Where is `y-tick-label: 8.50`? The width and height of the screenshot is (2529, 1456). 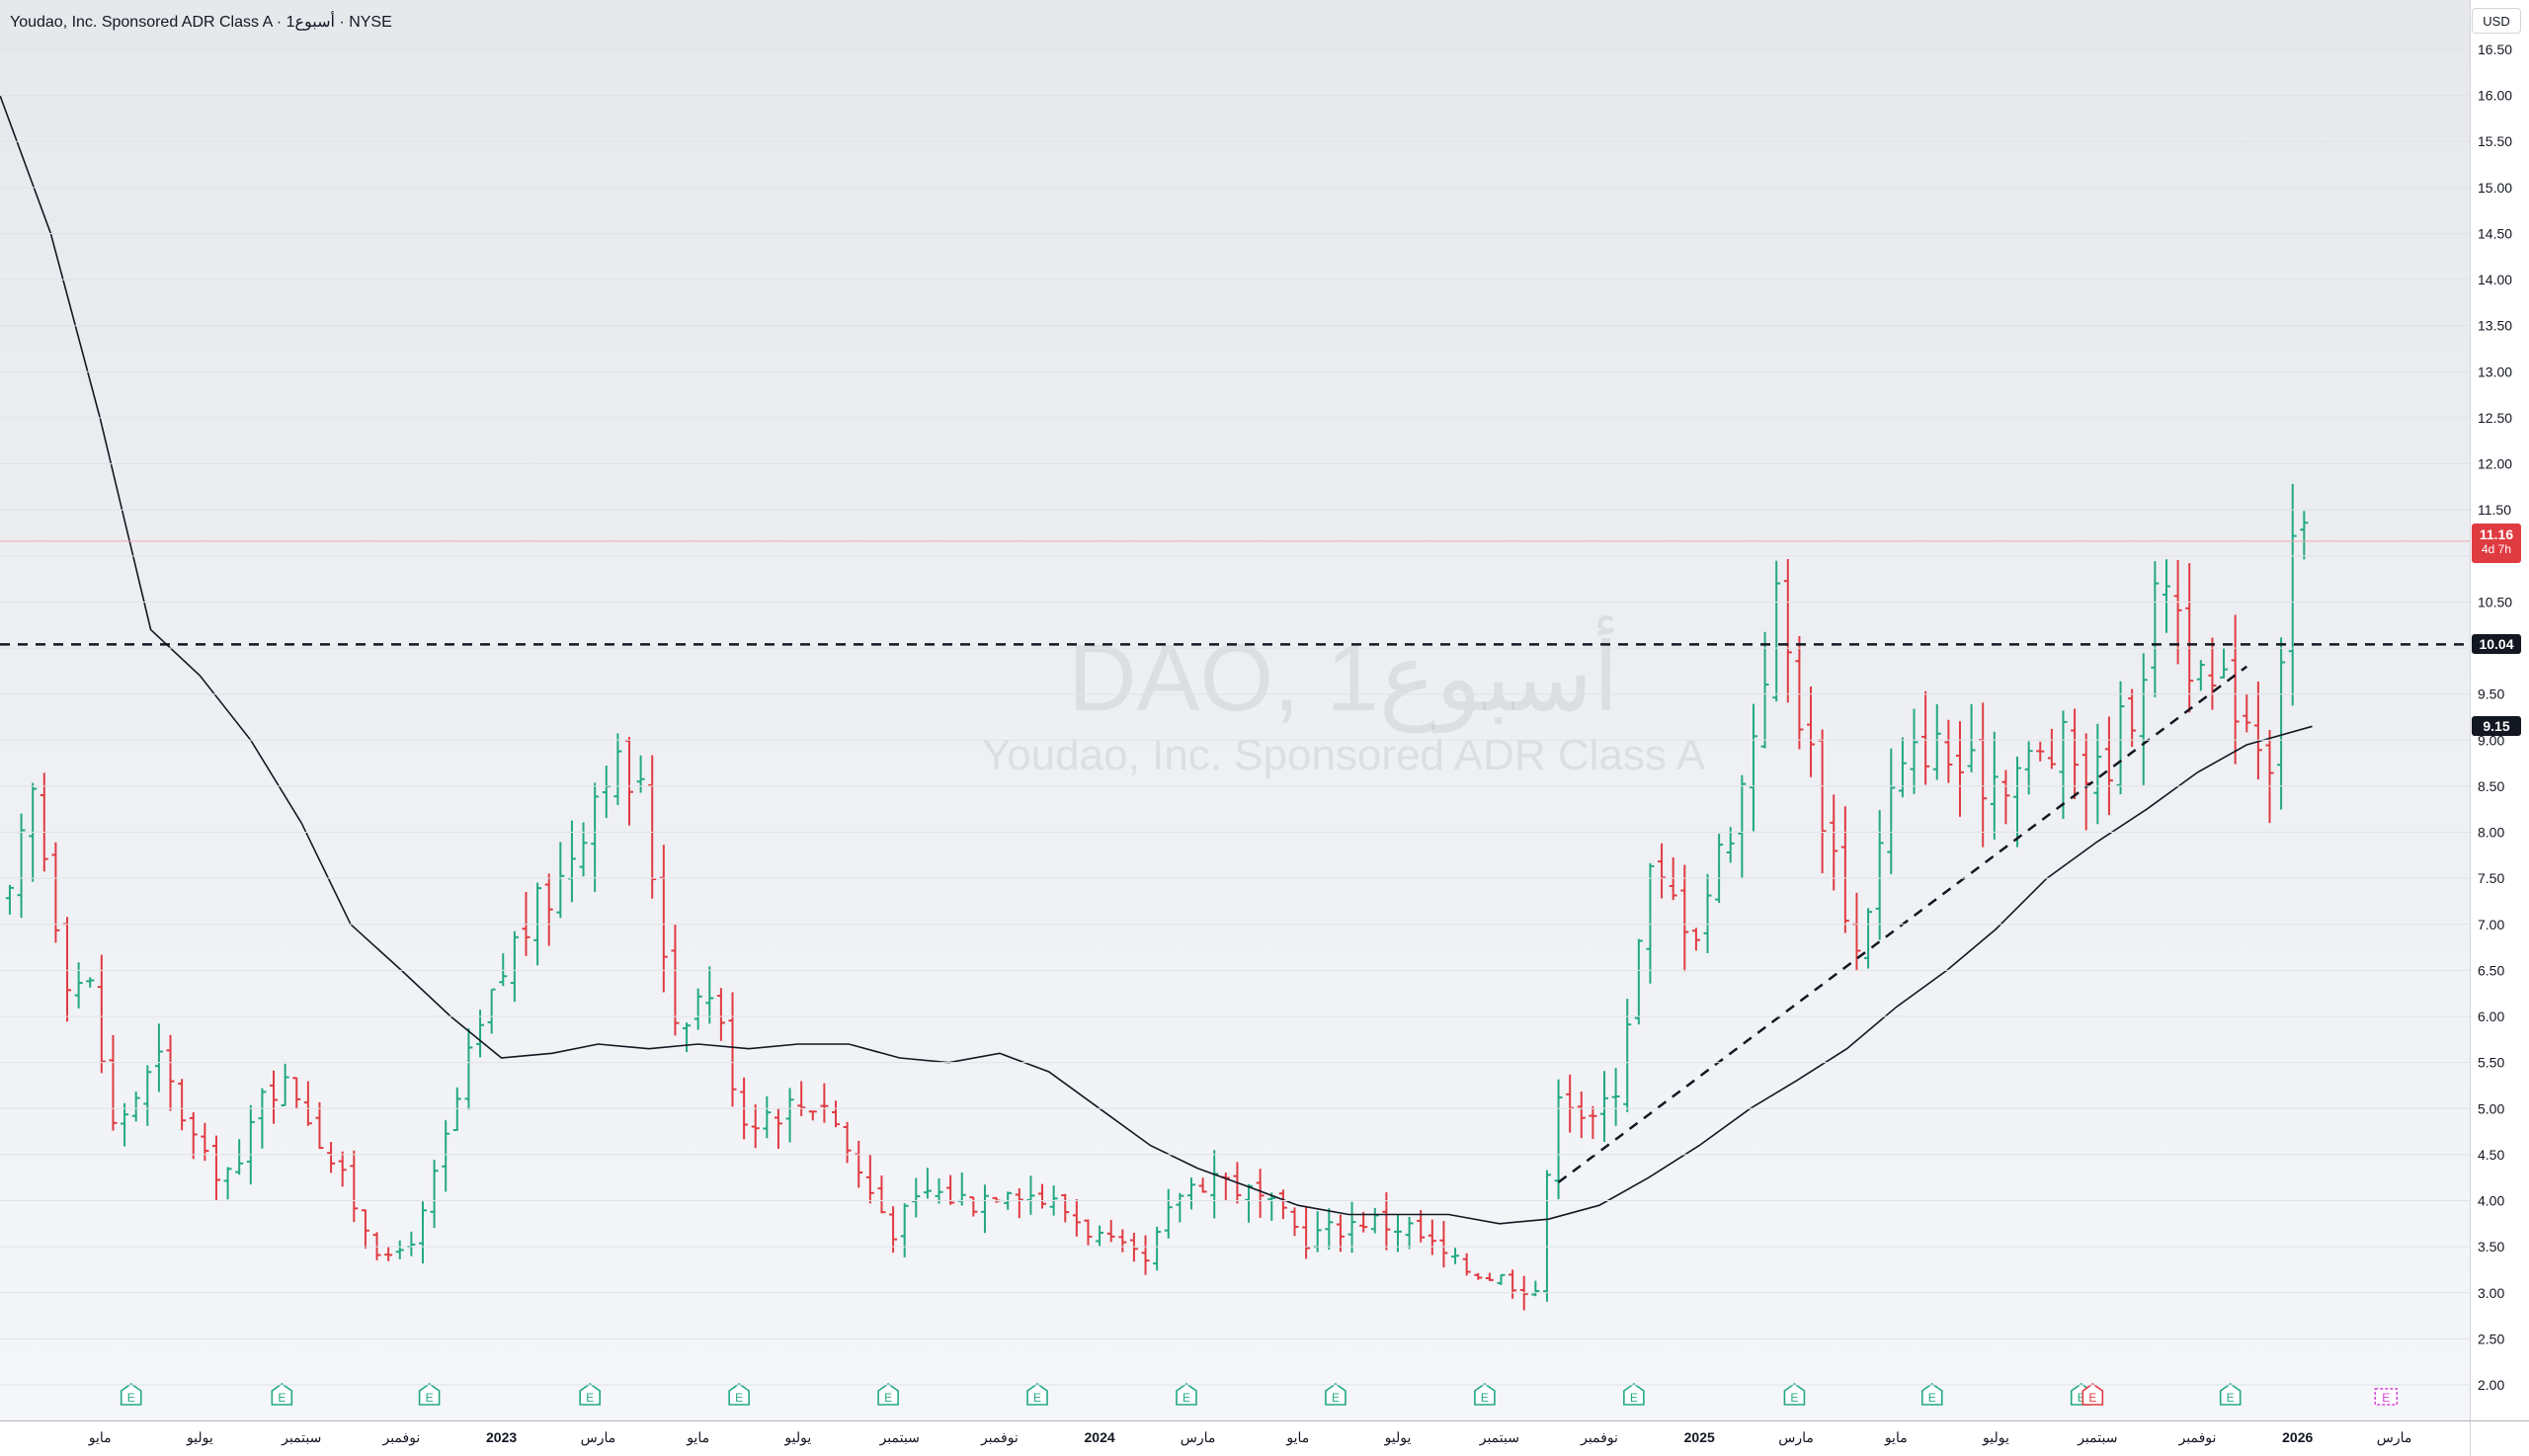
y-tick-label: 8.50 is located at coordinates (2491, 786).